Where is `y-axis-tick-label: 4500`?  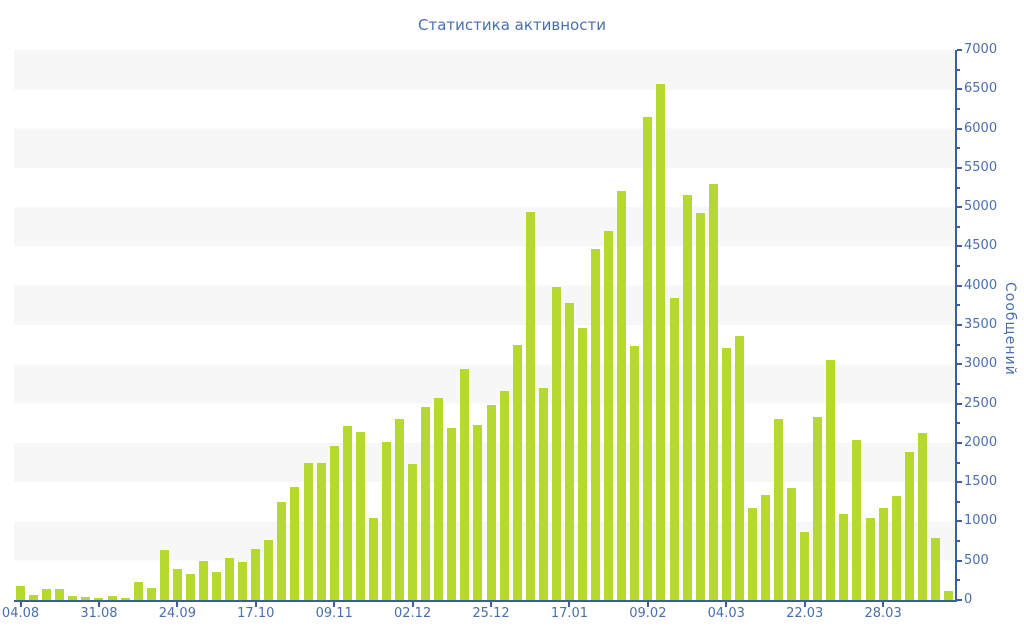
y-axis-tick-label: 4500 is located at coordinates (981, 246).